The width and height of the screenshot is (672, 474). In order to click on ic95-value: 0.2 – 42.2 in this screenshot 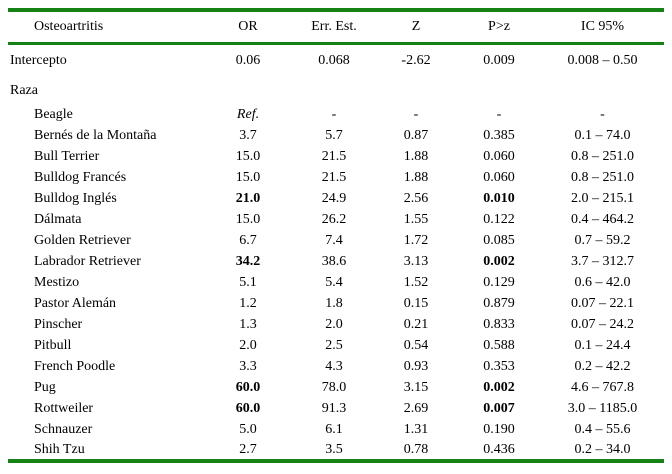, I will do `click(602, 366)`.